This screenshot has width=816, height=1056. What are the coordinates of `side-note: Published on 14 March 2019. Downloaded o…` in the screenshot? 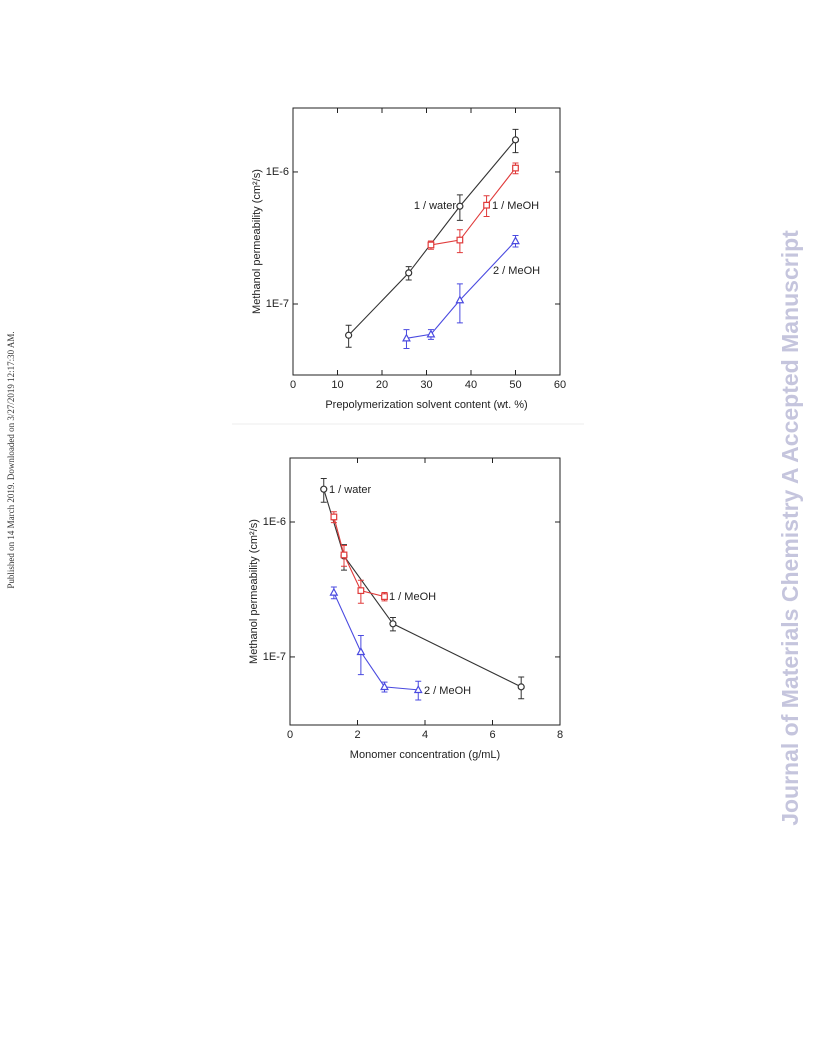 It's located at (11, 459).